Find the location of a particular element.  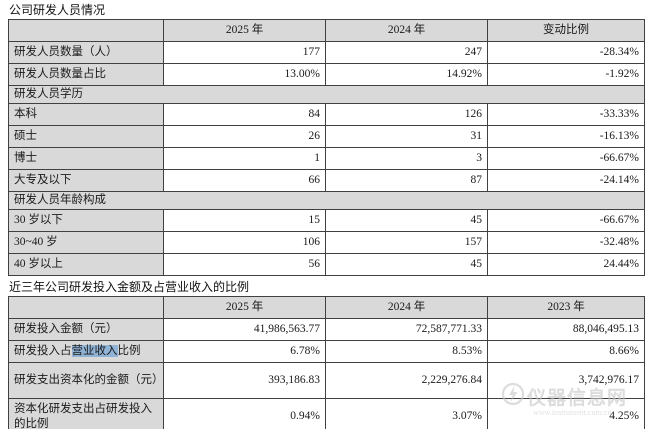

value-cell: 1 is located at coordinates (244, 158).